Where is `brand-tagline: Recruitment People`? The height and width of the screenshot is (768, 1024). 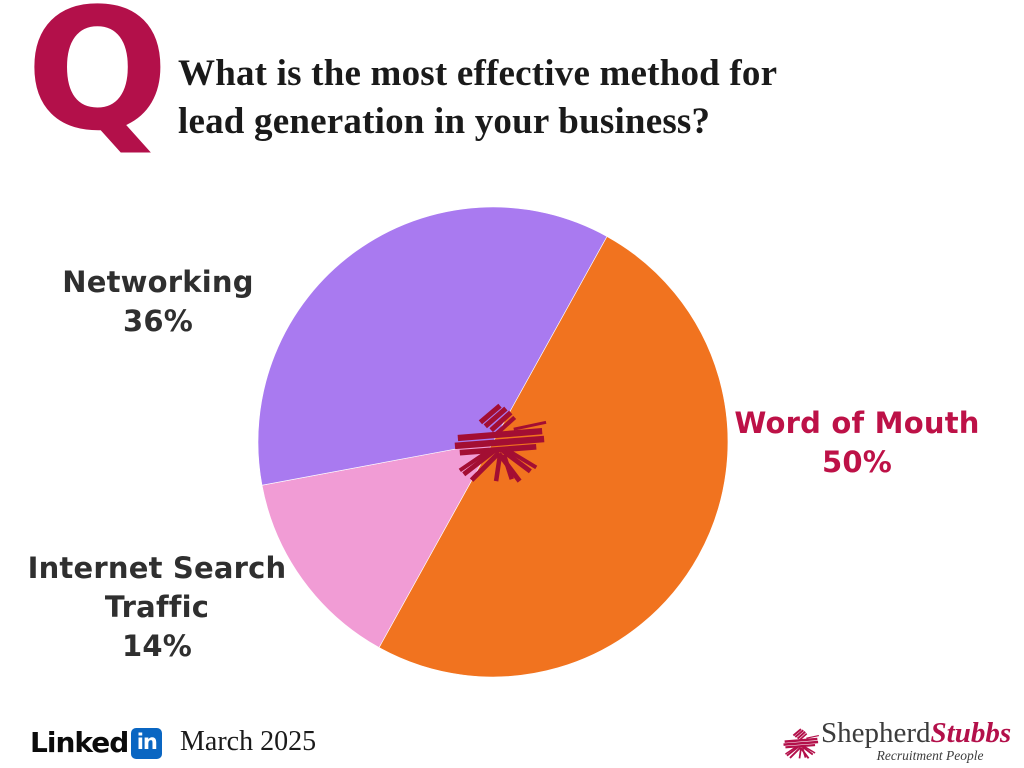
brand-tagline: Recruitment People is located at coordinates (930, 755).